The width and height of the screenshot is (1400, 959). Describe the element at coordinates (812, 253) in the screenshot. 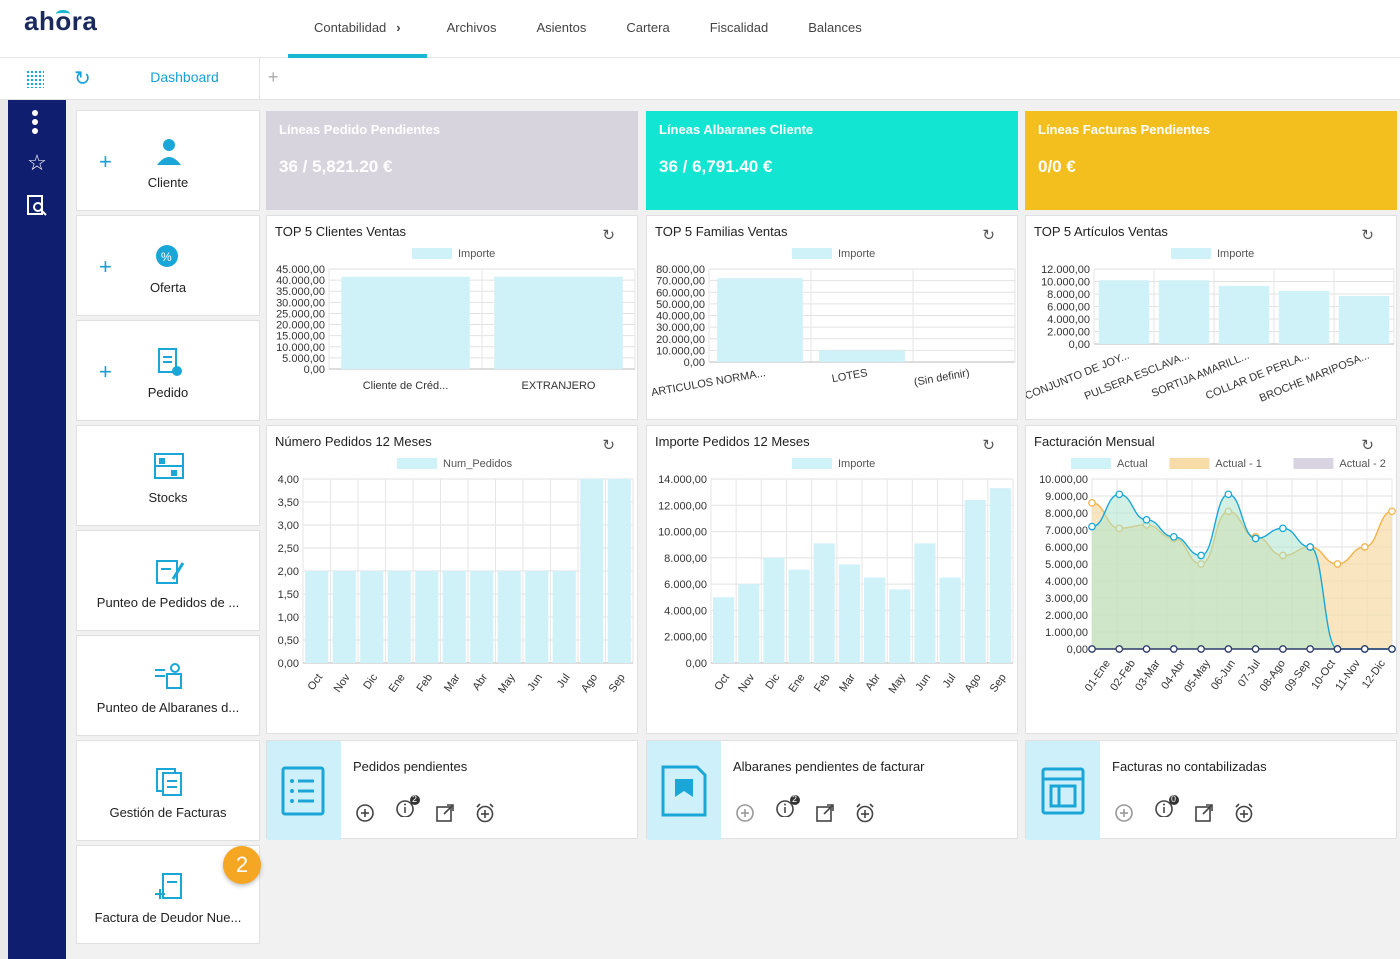

I see `legend-swatch` at that location.